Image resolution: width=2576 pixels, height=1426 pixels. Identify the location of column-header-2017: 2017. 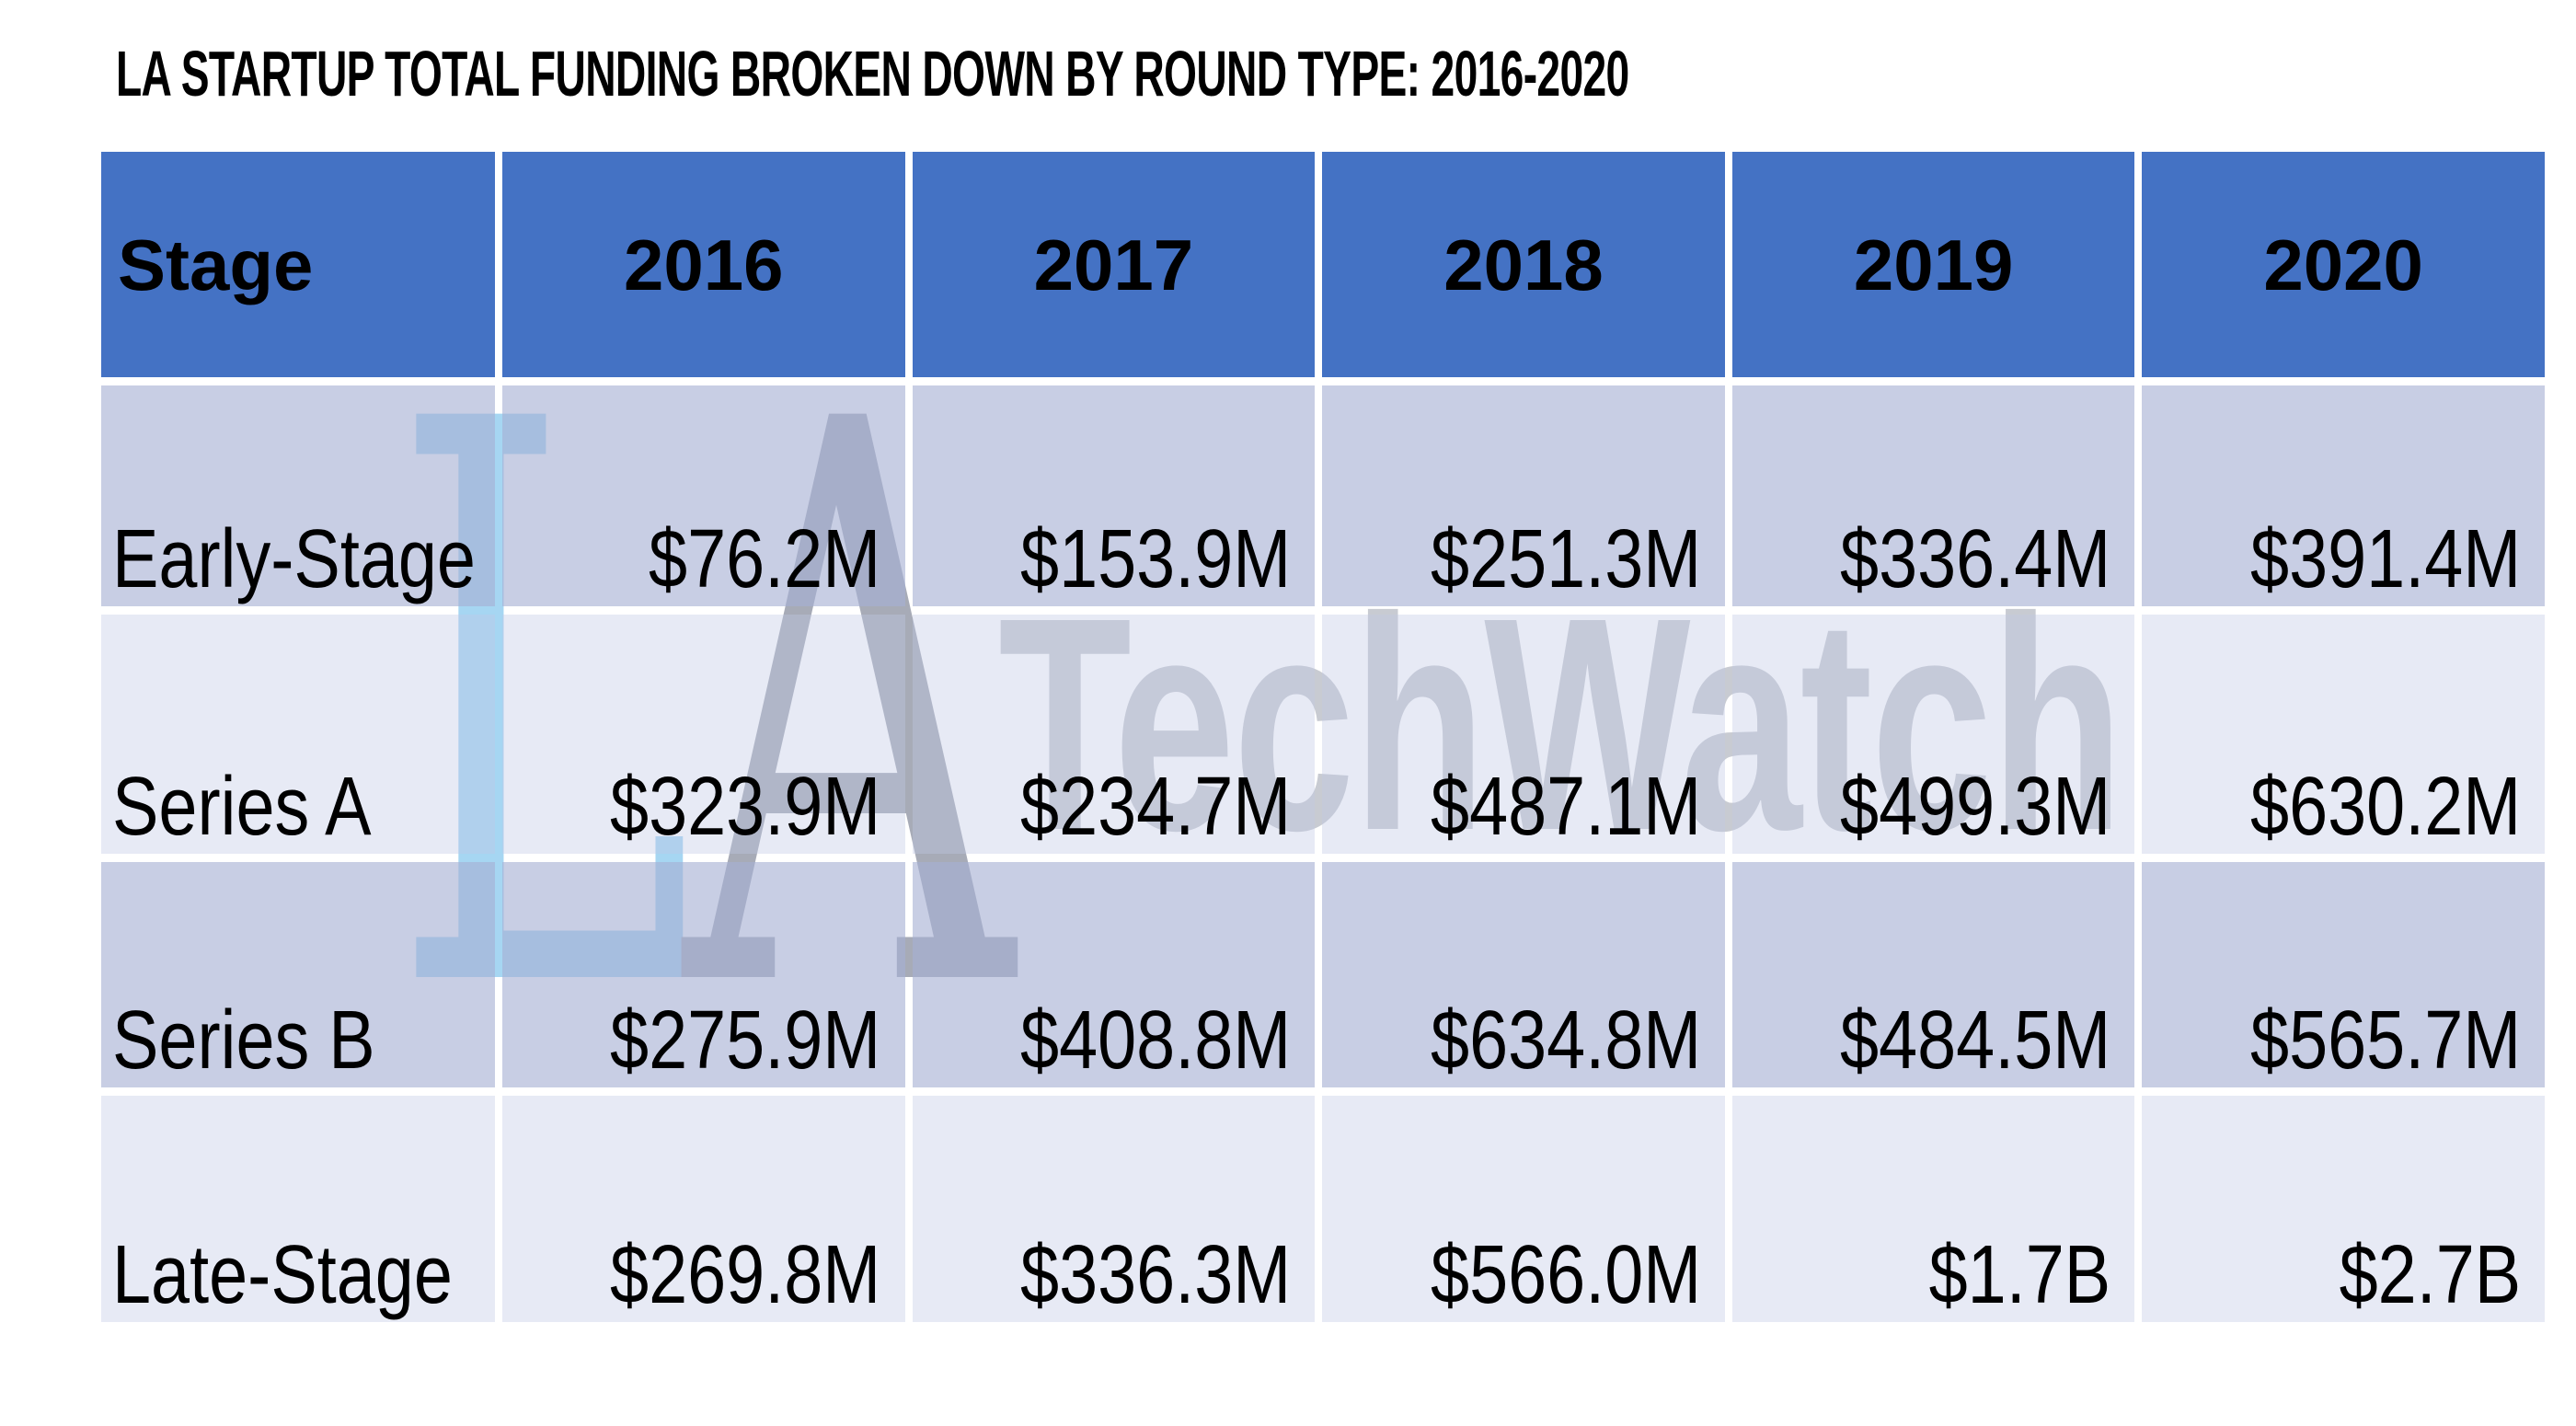
(1114, 264).